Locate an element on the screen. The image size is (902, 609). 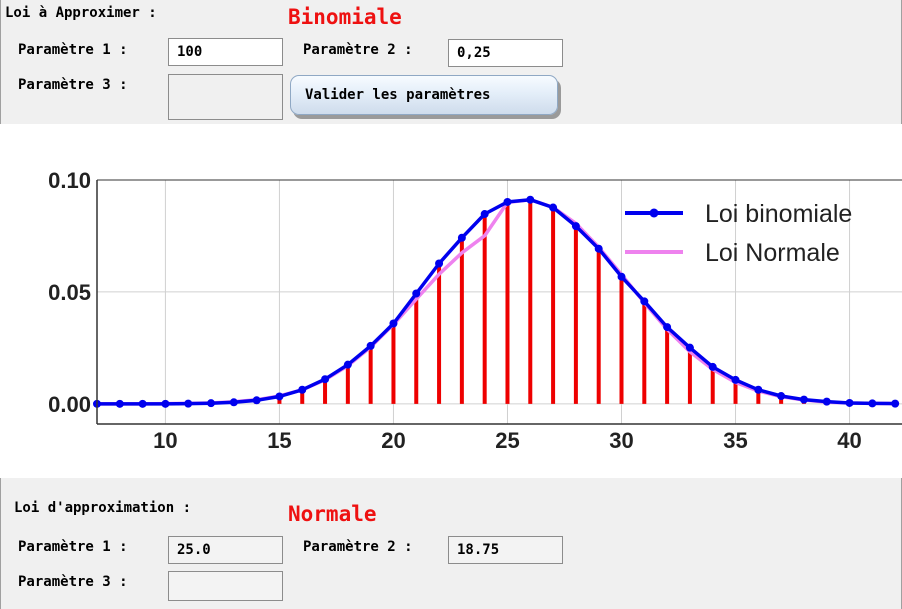
approx-law-name: Normale is located at coordinates (332, 514).